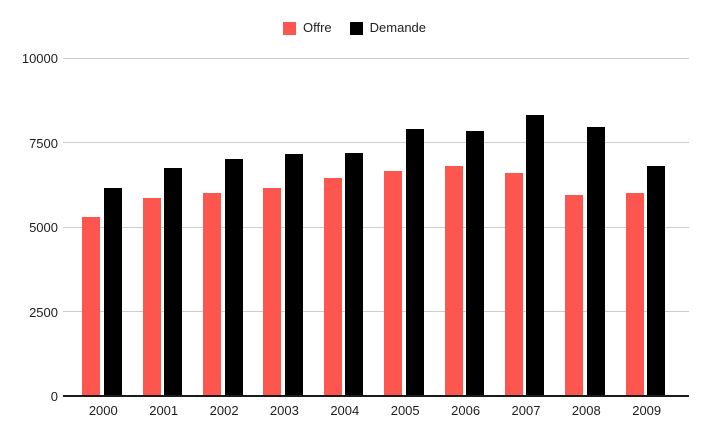  I want to click on demande-swatch, so click(356, 28).